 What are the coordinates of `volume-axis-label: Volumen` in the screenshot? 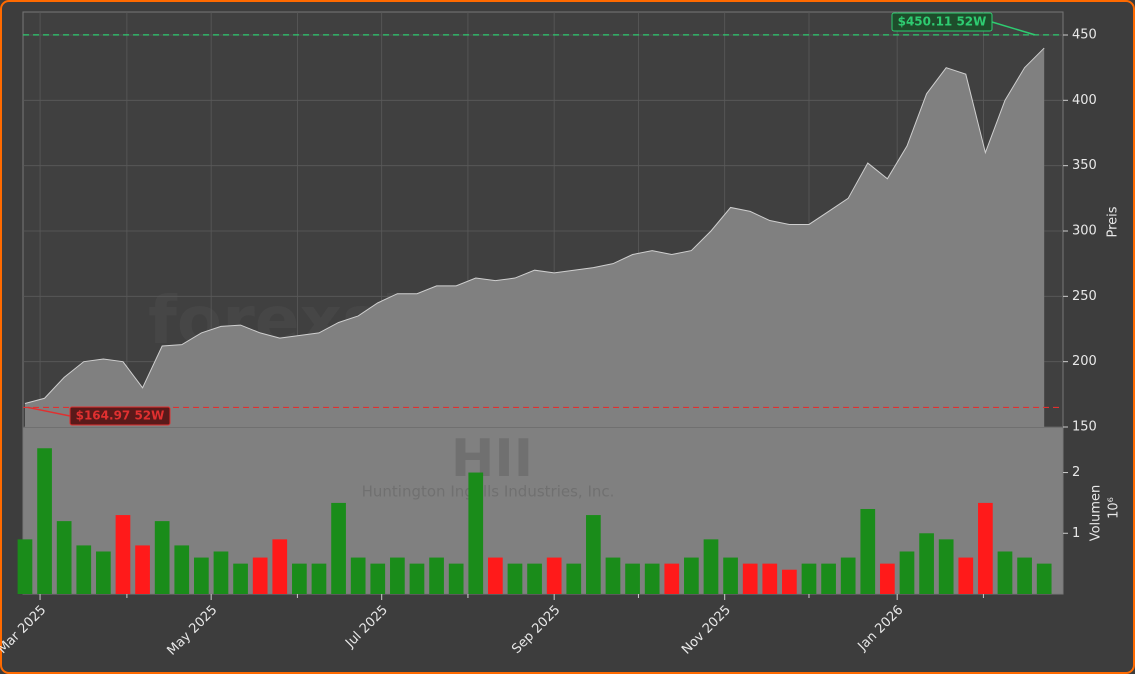 It's located at (1096, 513).